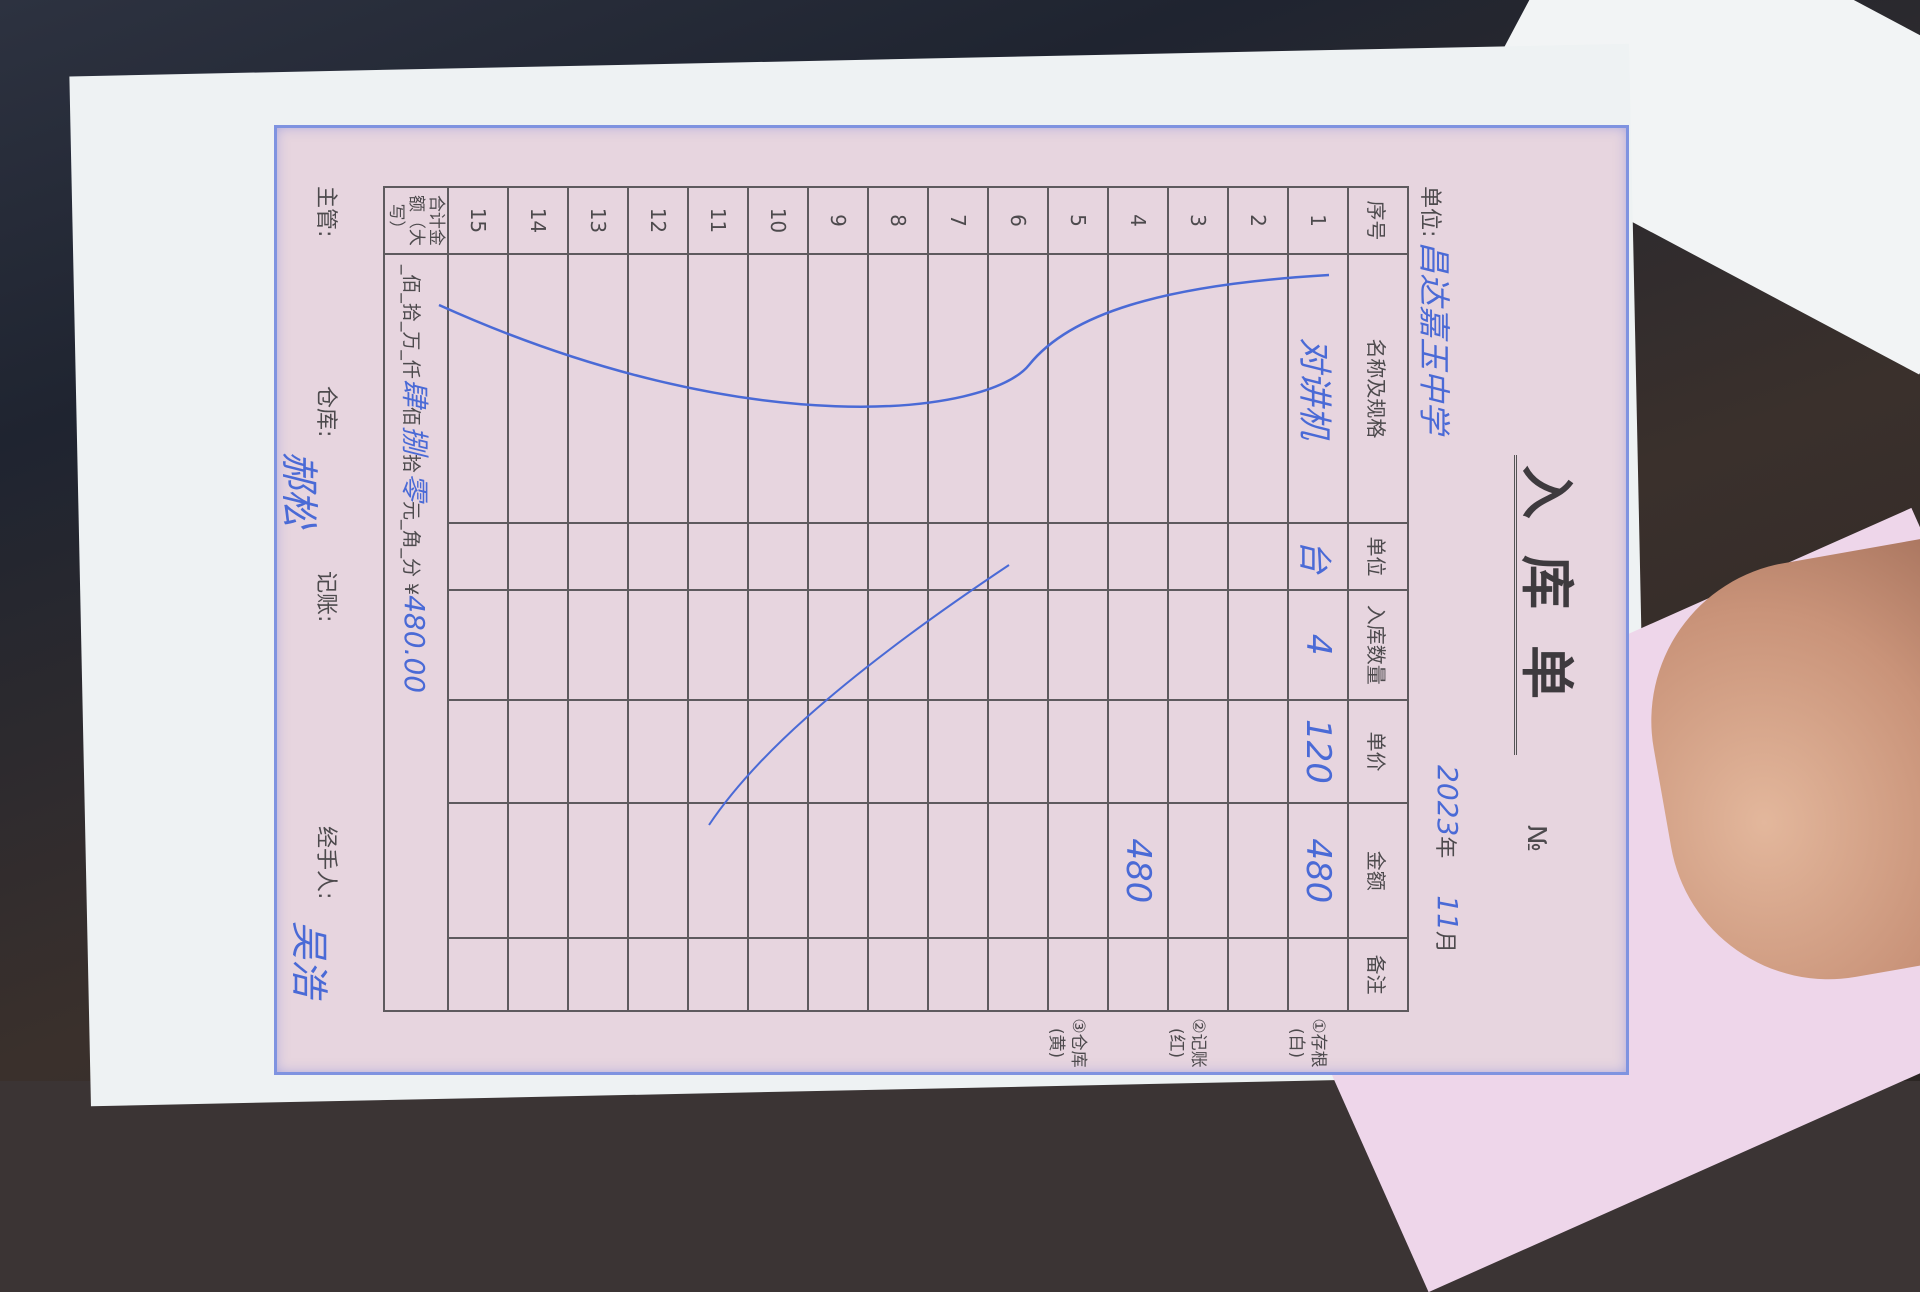 This screenshot has height=1292, width=1920. What do you see at coordinates (958, 220) in the screenshot?
I see `table-cell: 7` at bounding box center [958, 220].